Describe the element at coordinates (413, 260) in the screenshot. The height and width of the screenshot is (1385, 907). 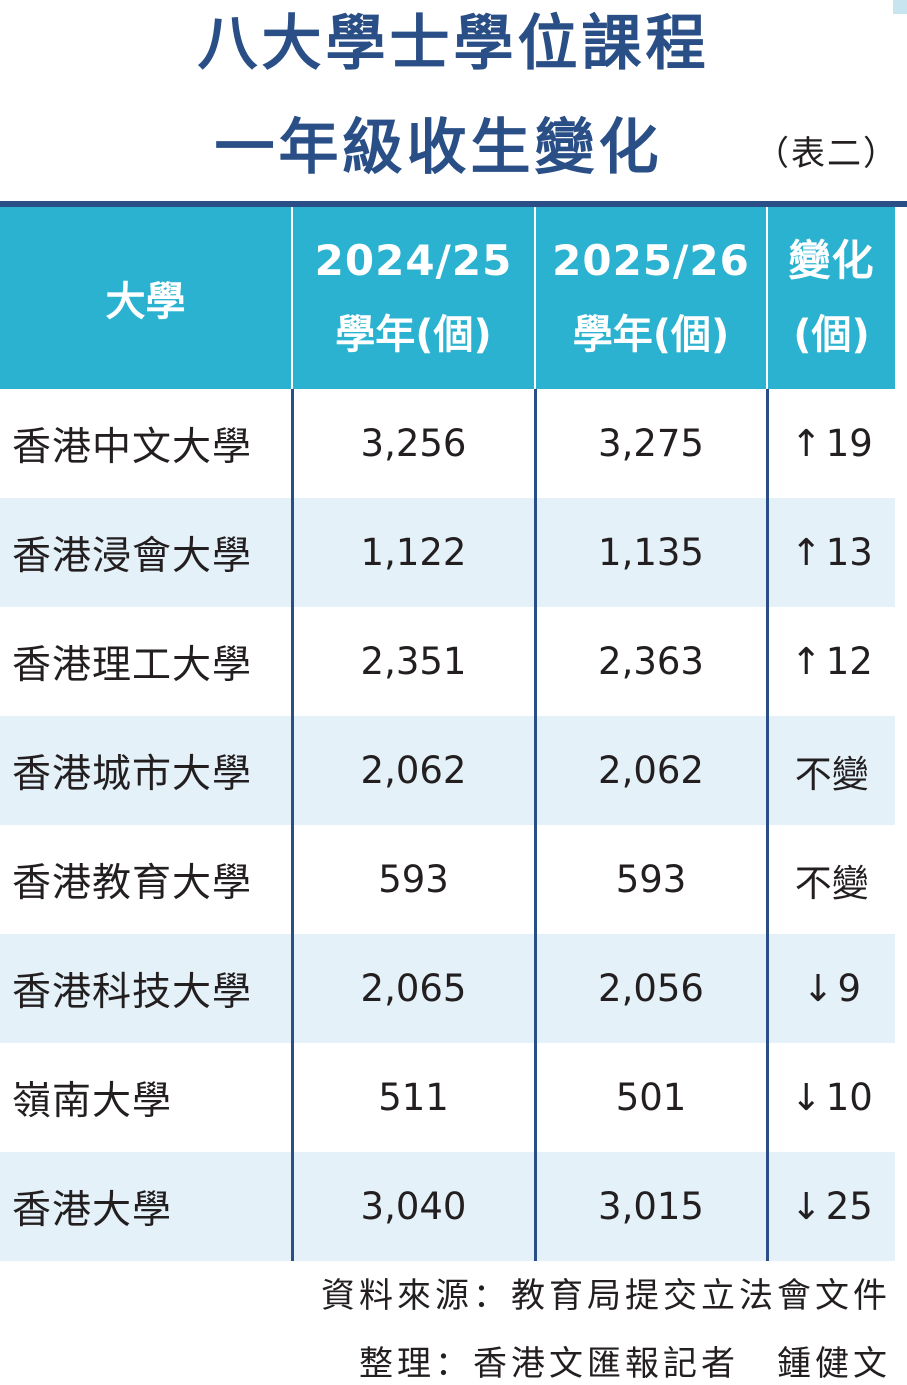
I see `header-2024-year: 2024/25` at that location.